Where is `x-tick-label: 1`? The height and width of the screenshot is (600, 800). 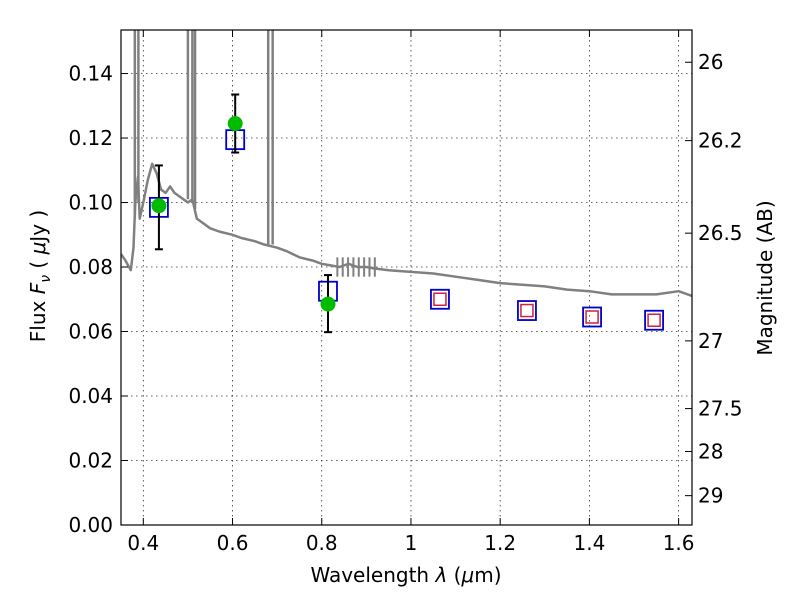 x-tick-label: 1 is located at coordinates (411, 543).